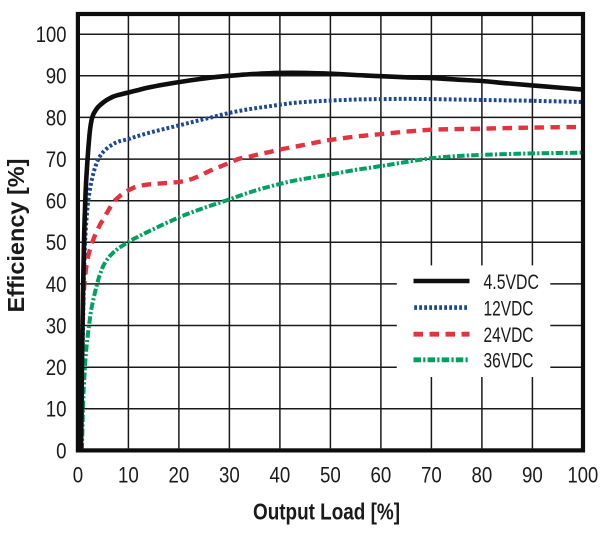 The width and height of the screenshot is (606, 538). What do you see at coordinates (16, 236) in the screenshot?
I see `svg-text: Efficiency [%]` at bounding box center [16, 236].